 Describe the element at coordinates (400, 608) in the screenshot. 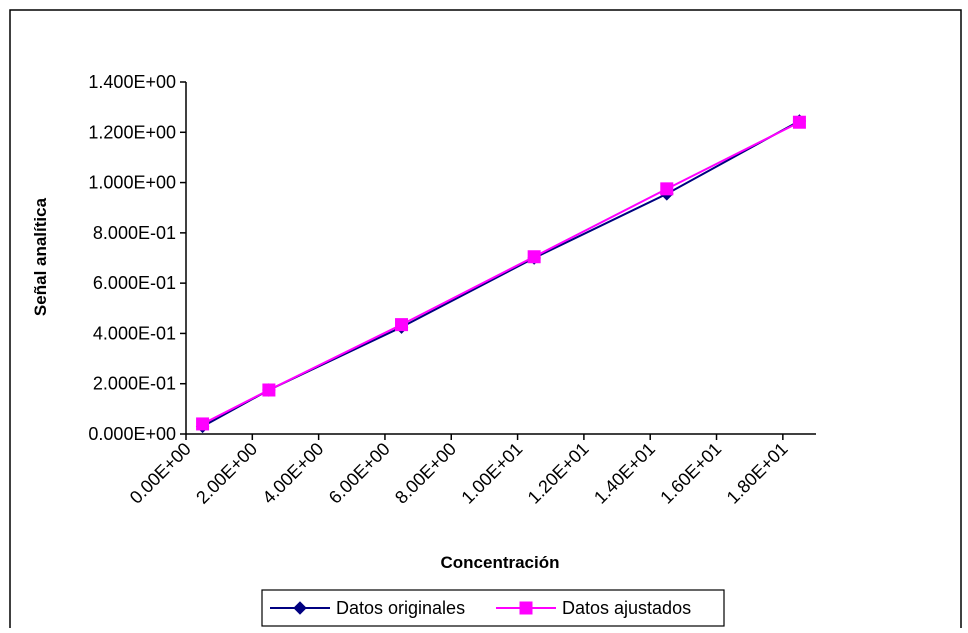

I see `legend-label: Datos originales` at that location.